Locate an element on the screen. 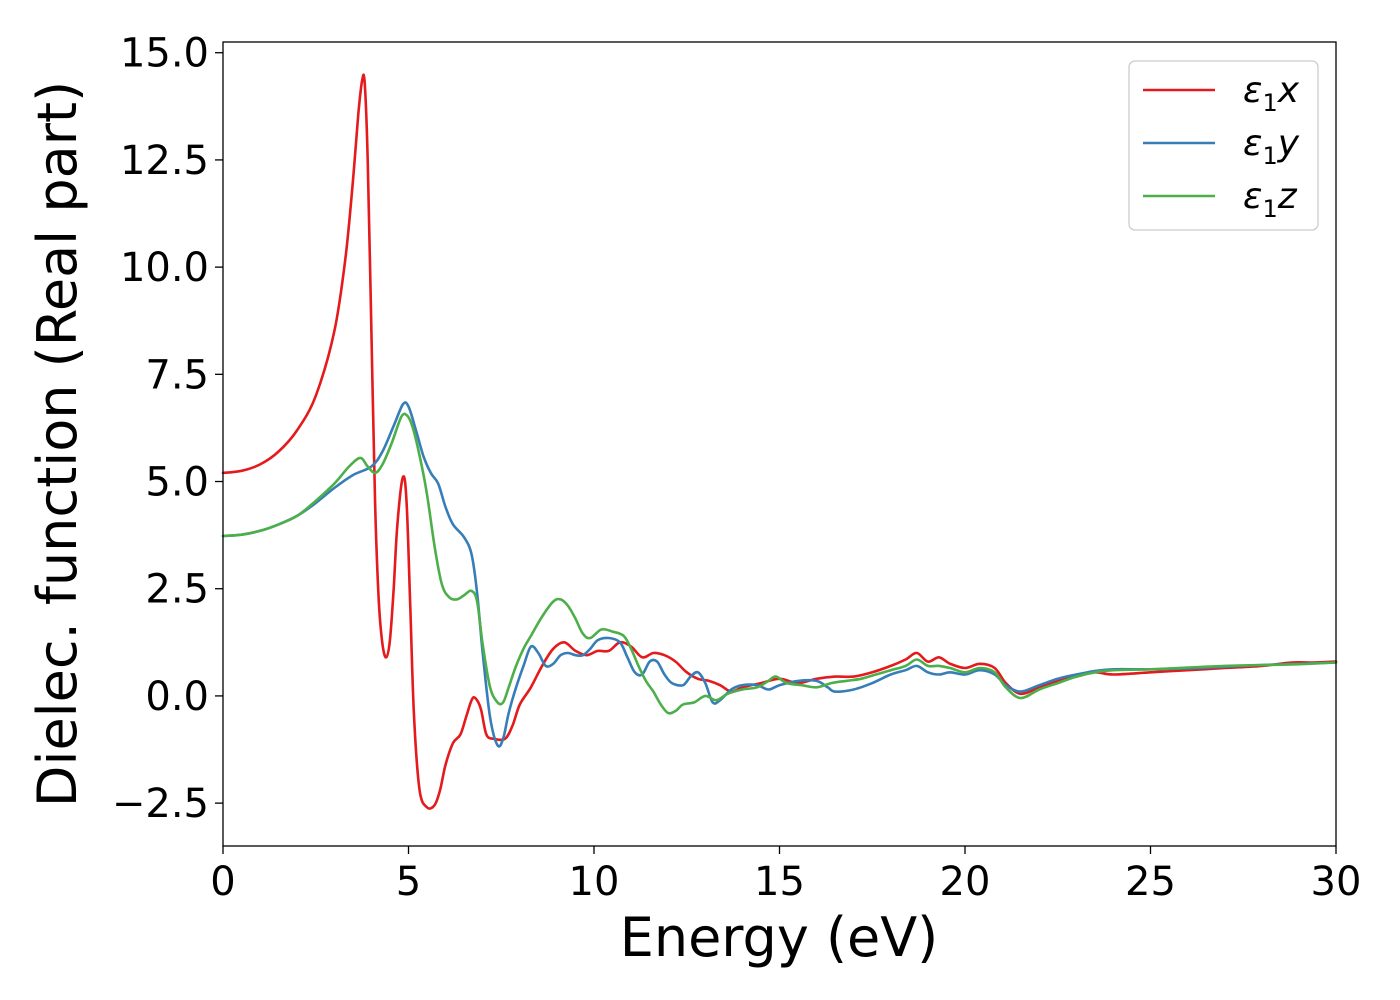 The width and height of the screenshot is (1400, 1000). legend-entries: ε1x ε1y ε1z is located at coordinates (1221, 146).